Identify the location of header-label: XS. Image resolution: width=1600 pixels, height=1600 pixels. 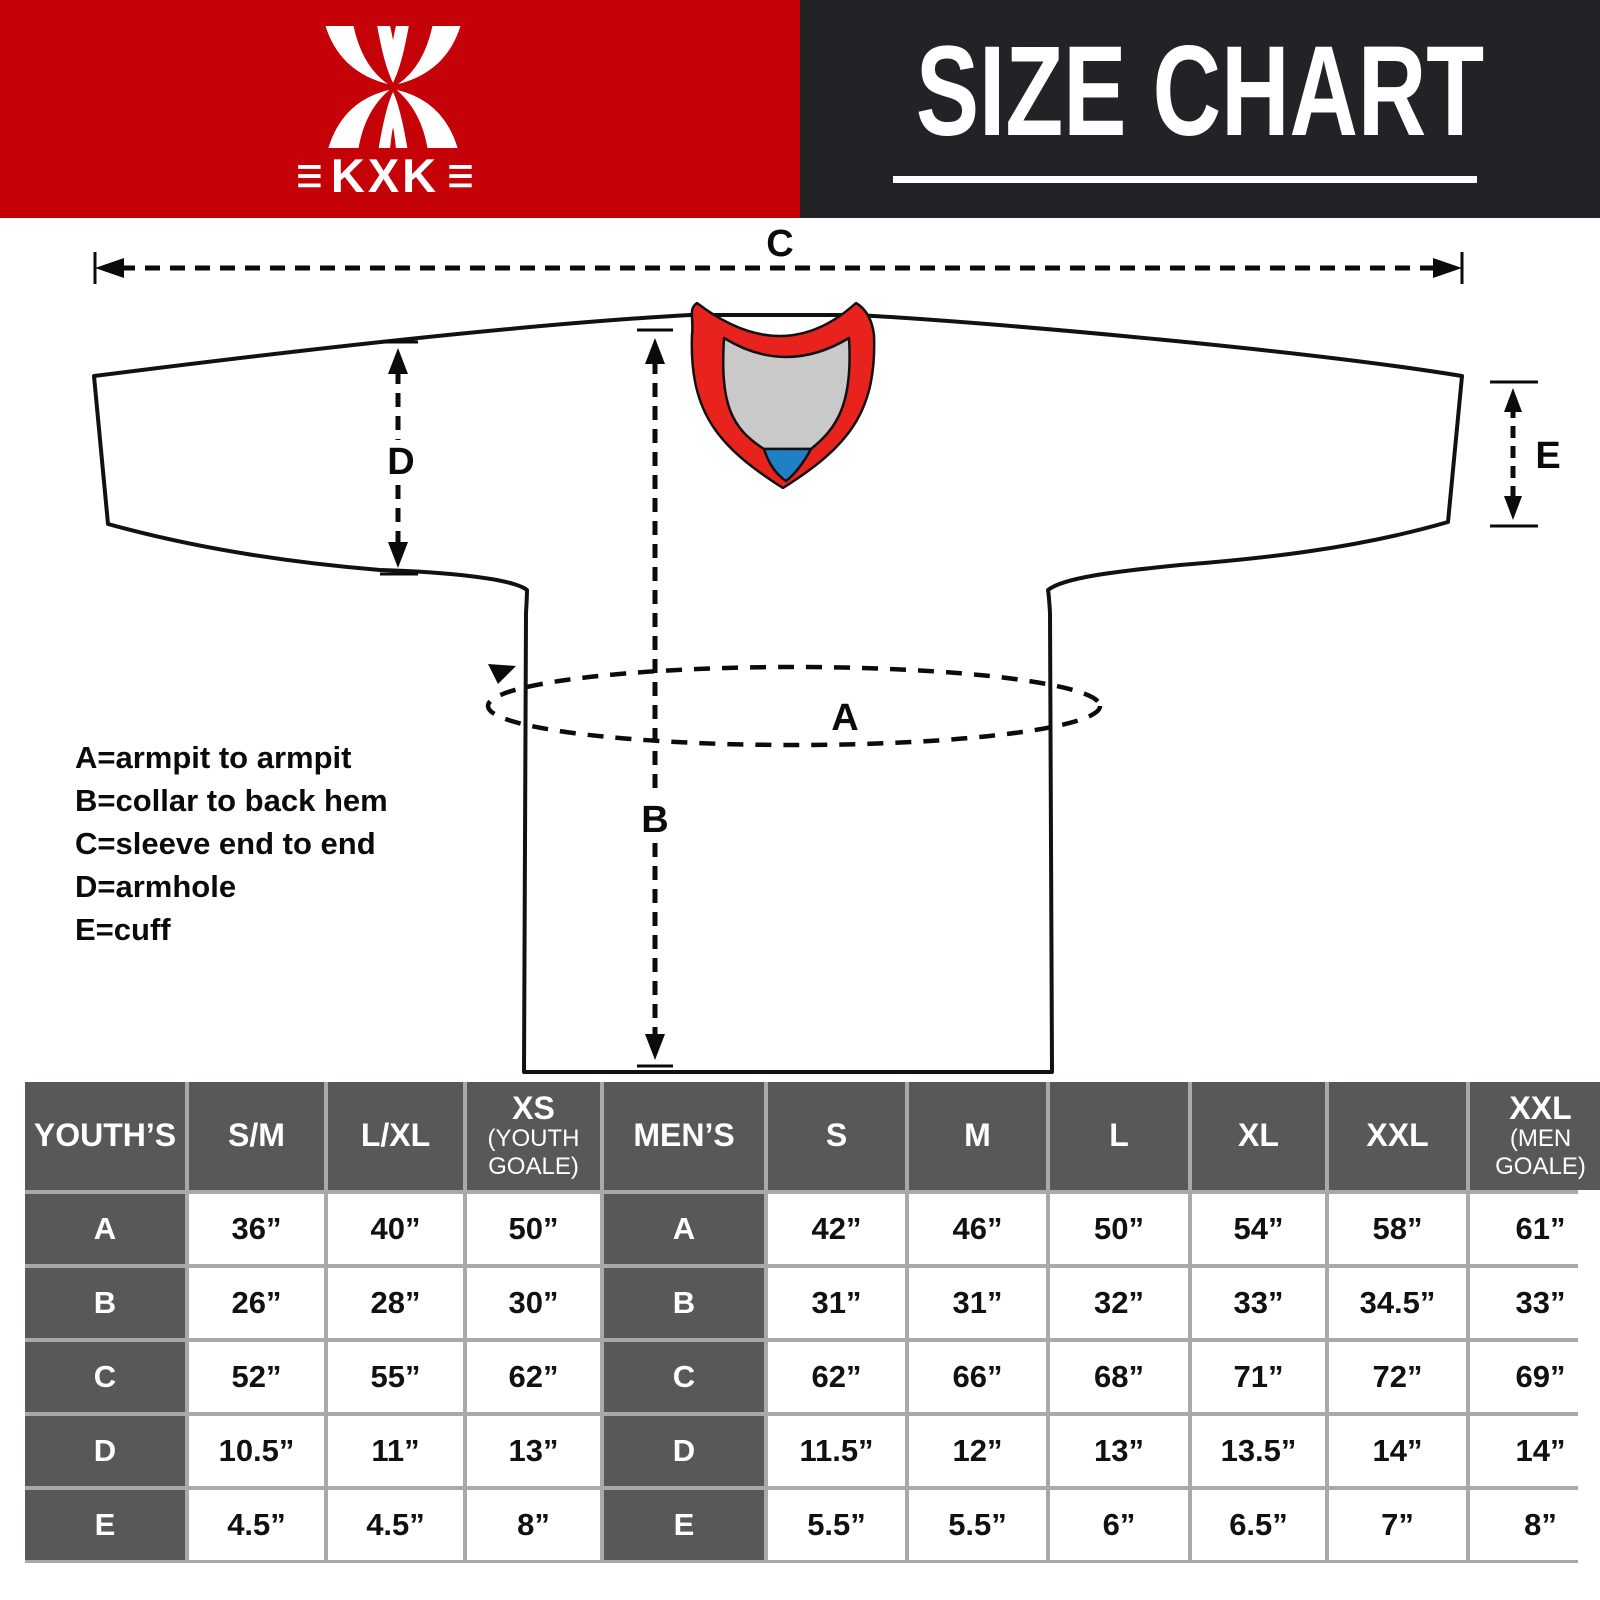
(533, 1107).